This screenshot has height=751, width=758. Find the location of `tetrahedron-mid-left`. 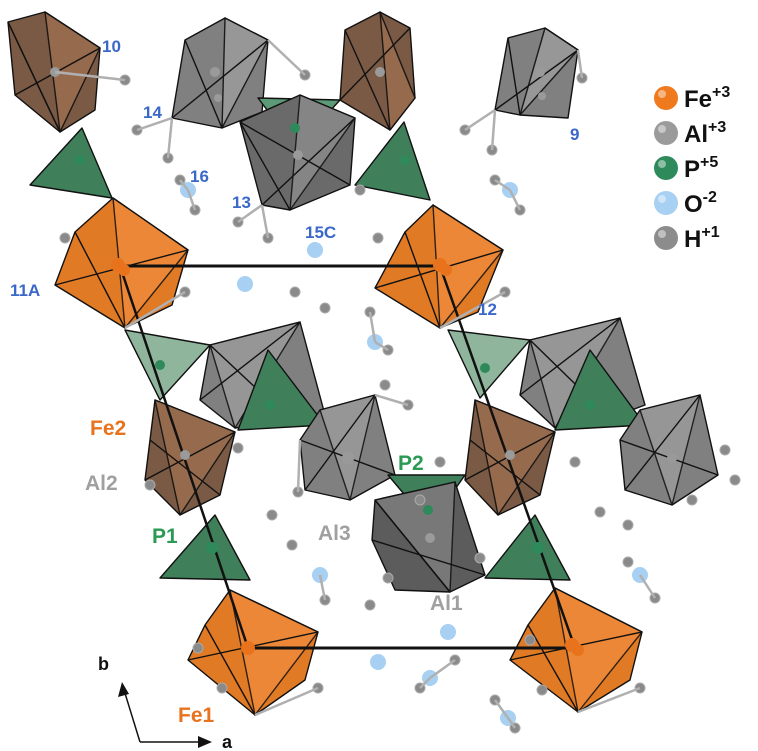

tetrahedron-mid-left is located at coordinates (167, 365).